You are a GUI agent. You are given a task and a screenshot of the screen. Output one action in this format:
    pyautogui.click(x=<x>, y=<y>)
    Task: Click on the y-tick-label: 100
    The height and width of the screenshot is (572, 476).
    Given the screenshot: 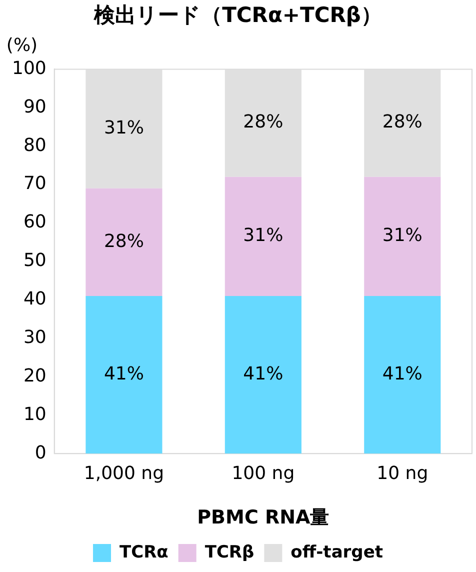 What is the action you would take?
    pyautogui.click(x=29, y=68)
    